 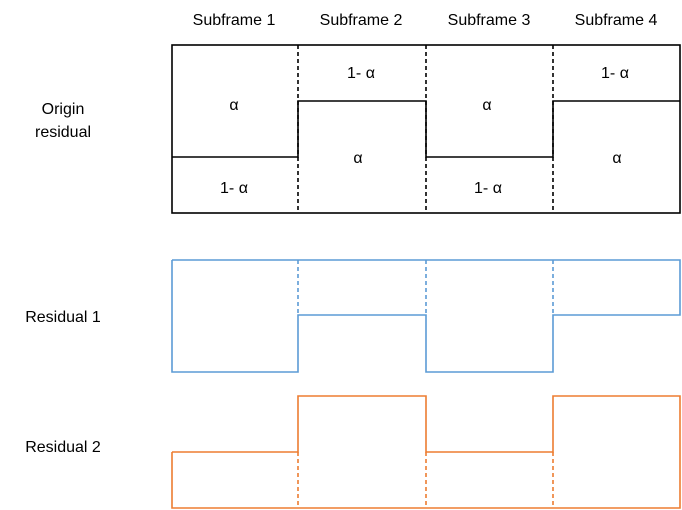 What do you see at coordinates (234, 188) in the screenshot?
I see `cell-sf1-bottom: 1- α` at bounding box center [234, 188].